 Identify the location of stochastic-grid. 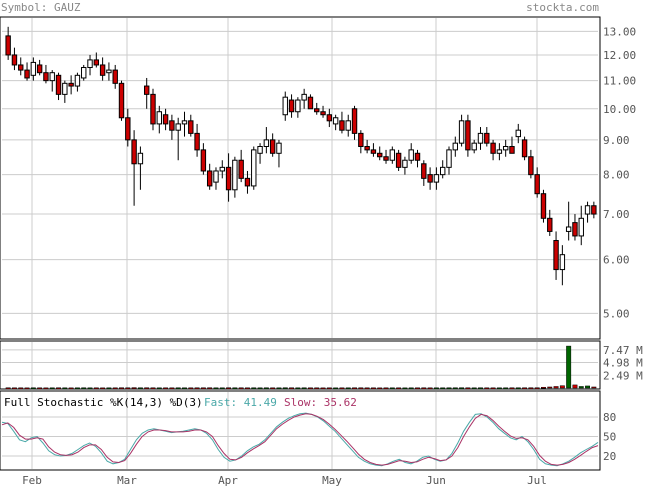
(300, 430).